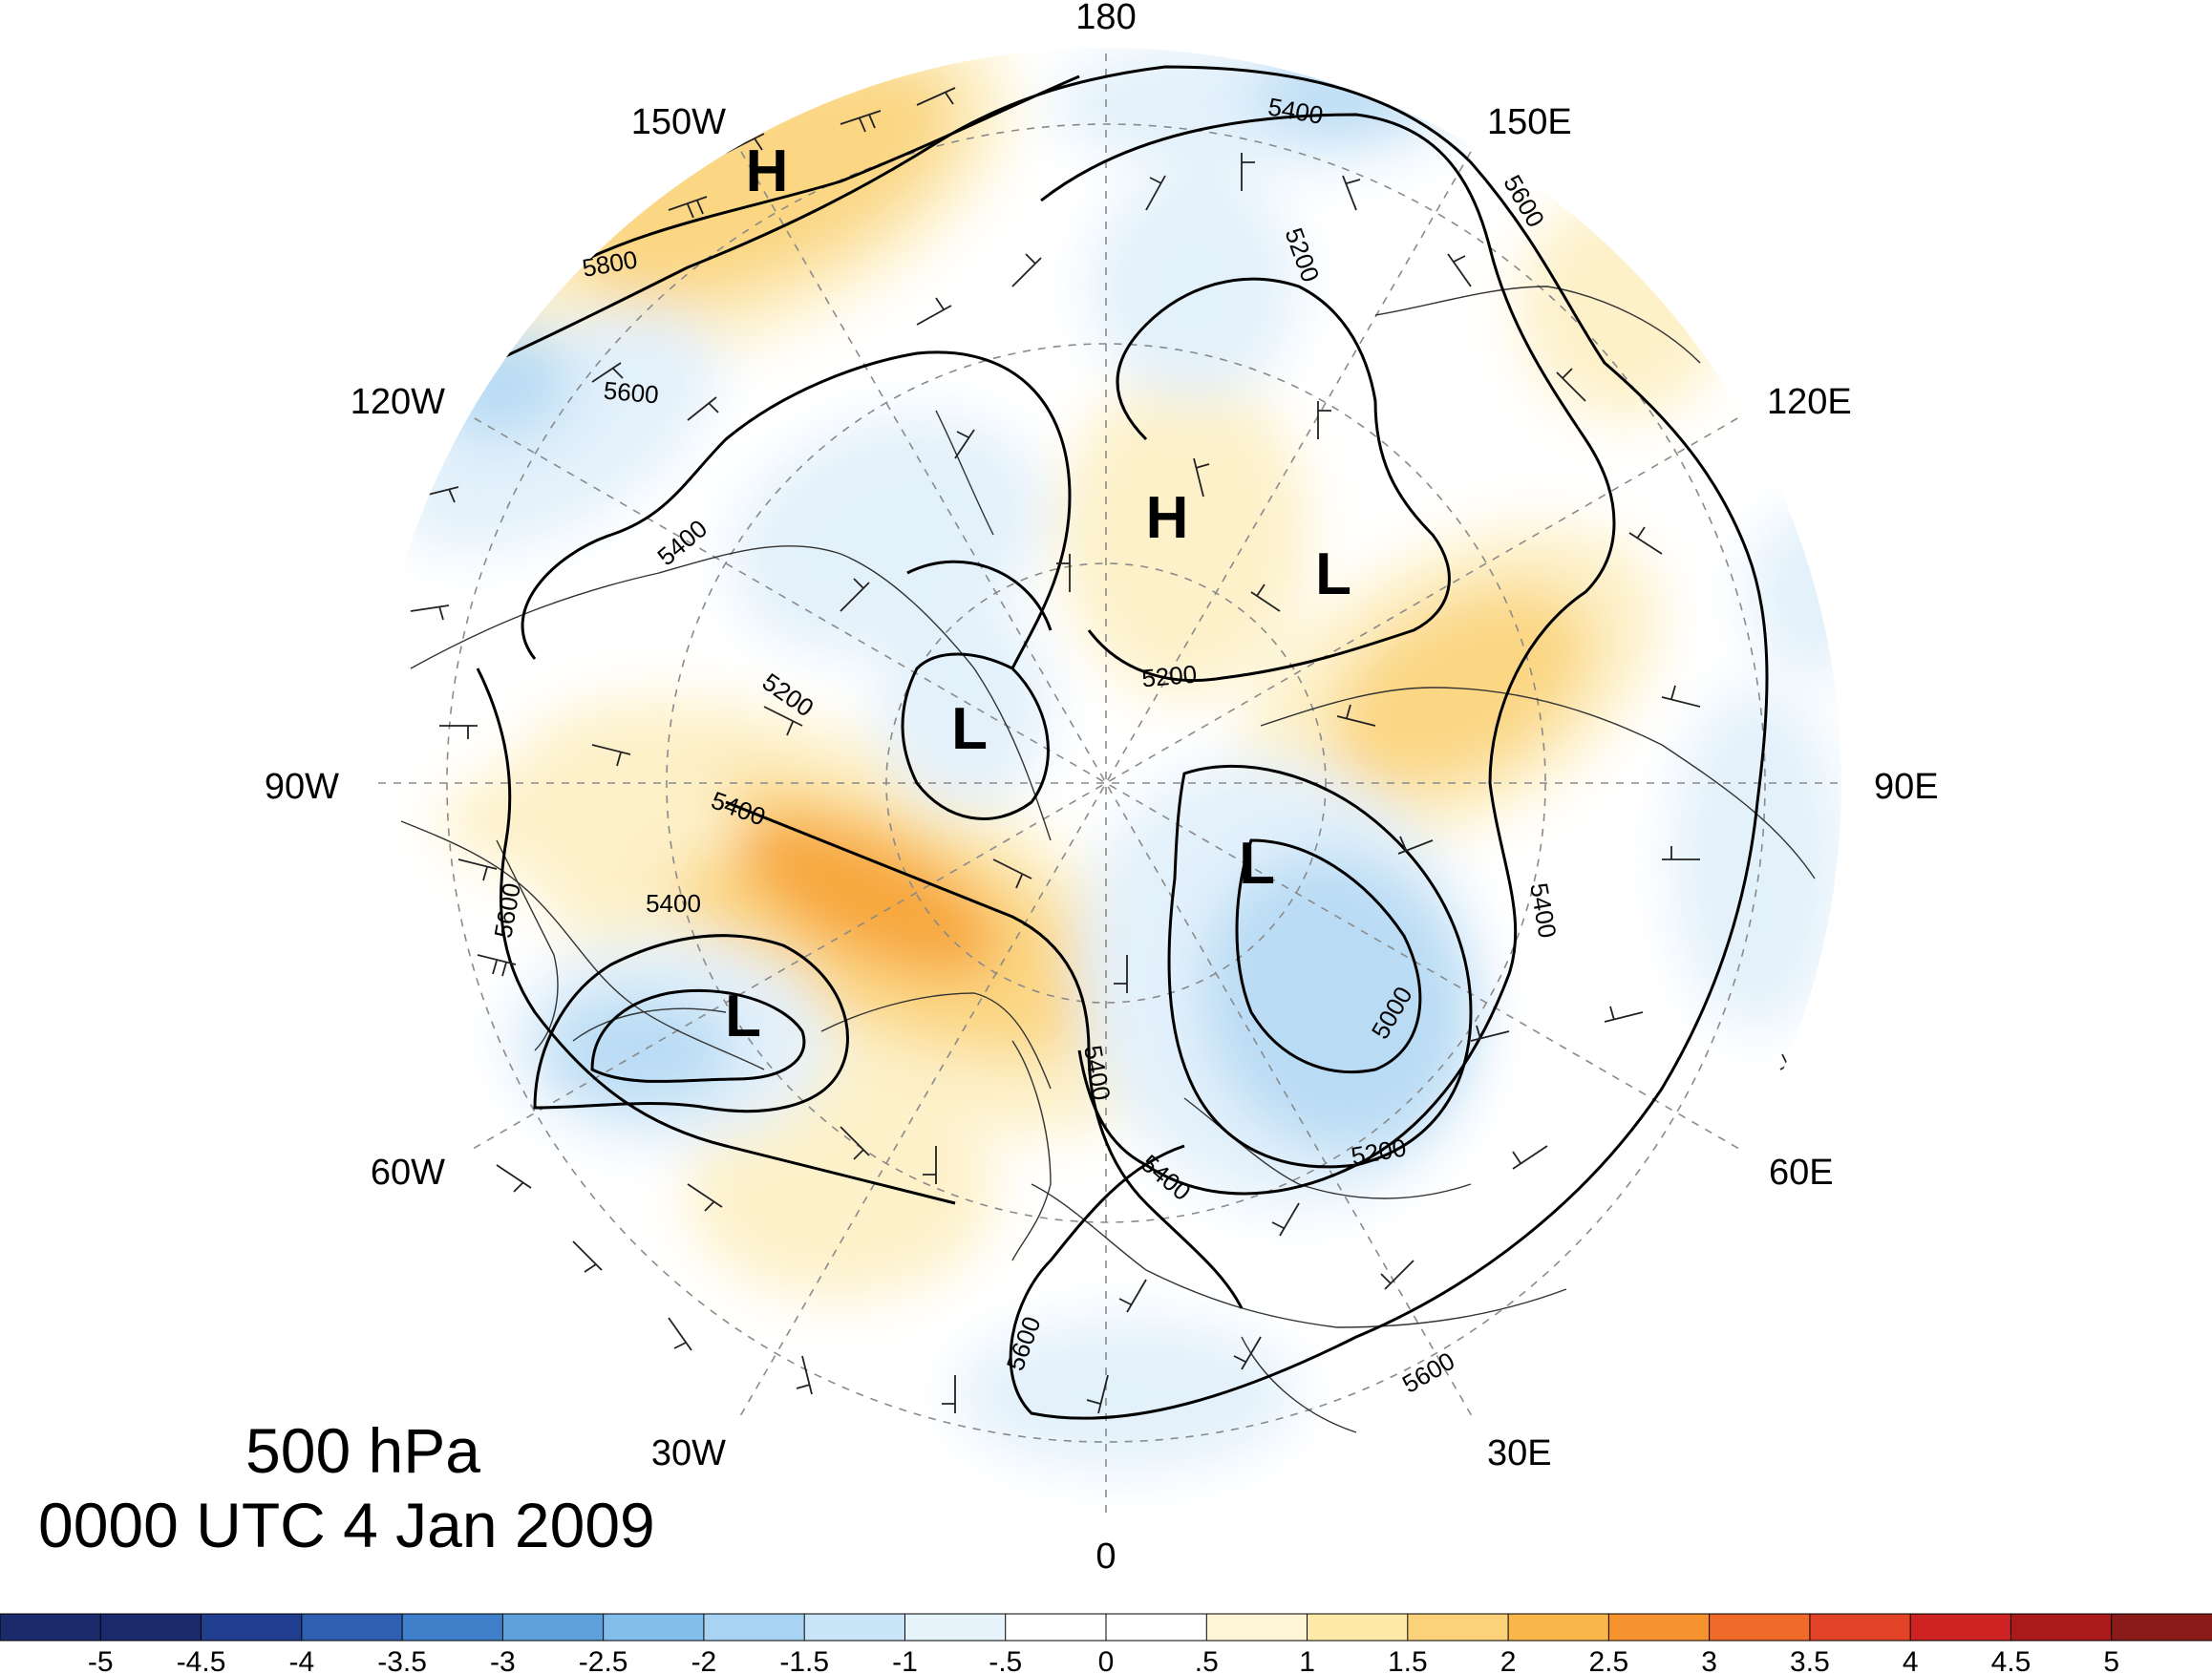 The image size is (2212, 1674). Describe the element at coordinates (804, 1660) in the screenshot. I see `colorbar-label: -1.5` at that location.